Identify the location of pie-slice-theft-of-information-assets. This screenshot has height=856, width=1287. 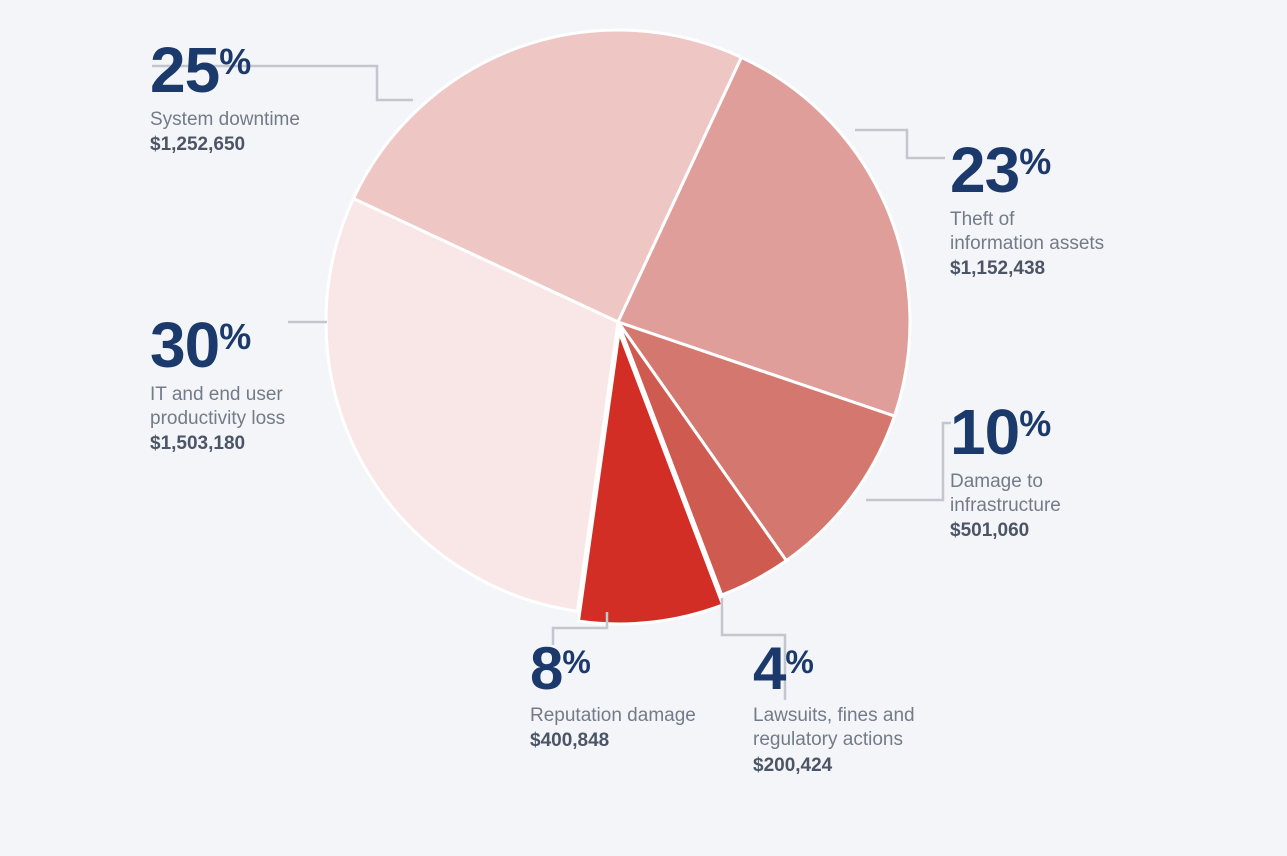
(764, 236).